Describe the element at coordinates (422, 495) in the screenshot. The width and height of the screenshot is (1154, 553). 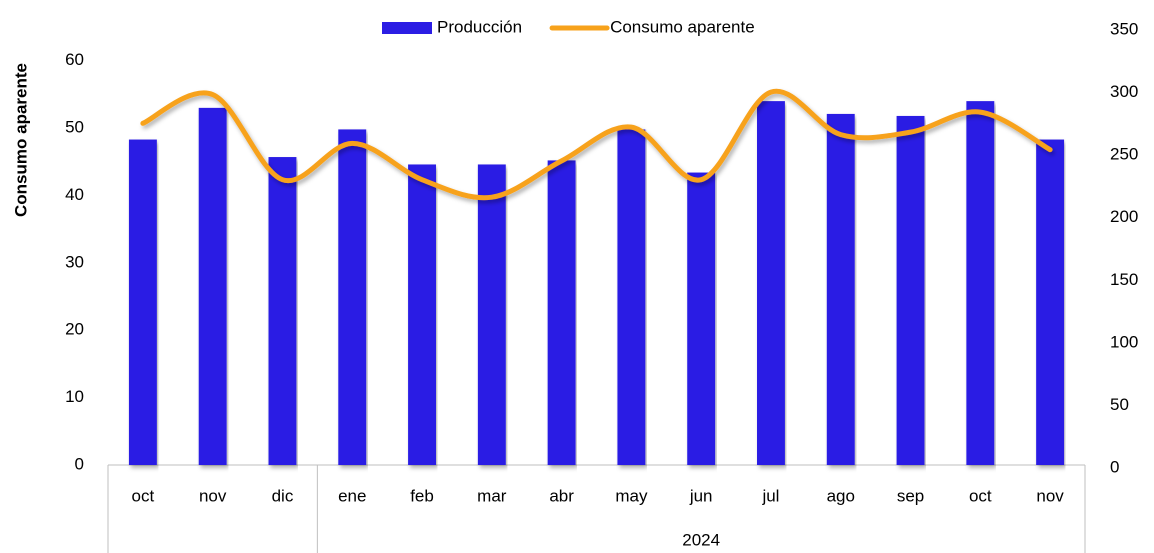
I see `x-tick-label: feb` at that location.